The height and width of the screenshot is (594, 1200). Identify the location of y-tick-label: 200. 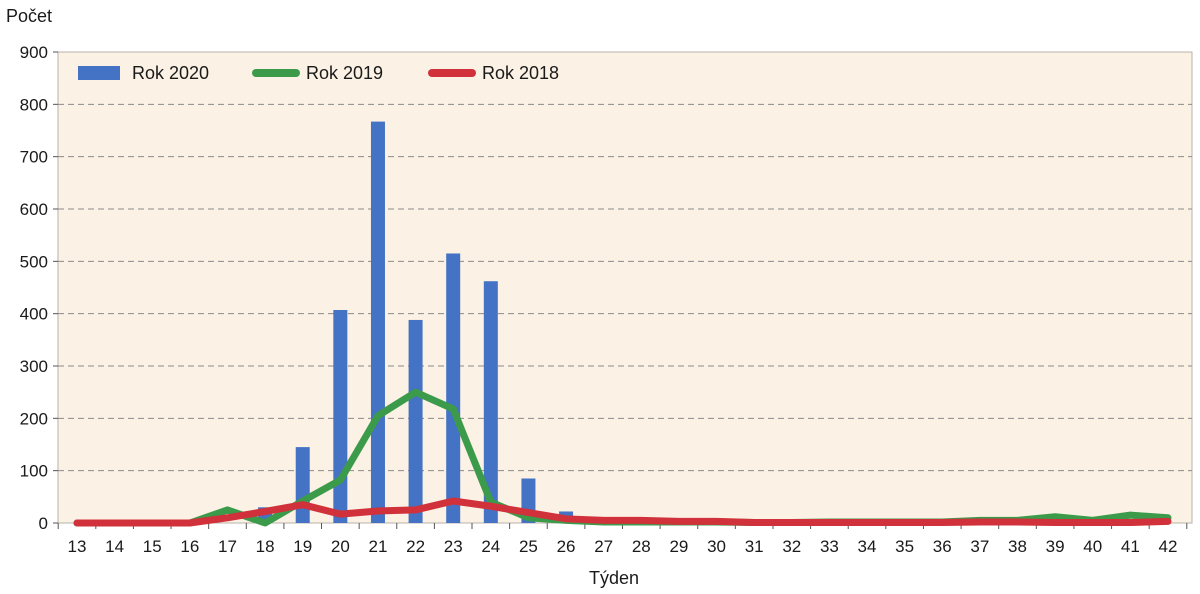
(34, 418).